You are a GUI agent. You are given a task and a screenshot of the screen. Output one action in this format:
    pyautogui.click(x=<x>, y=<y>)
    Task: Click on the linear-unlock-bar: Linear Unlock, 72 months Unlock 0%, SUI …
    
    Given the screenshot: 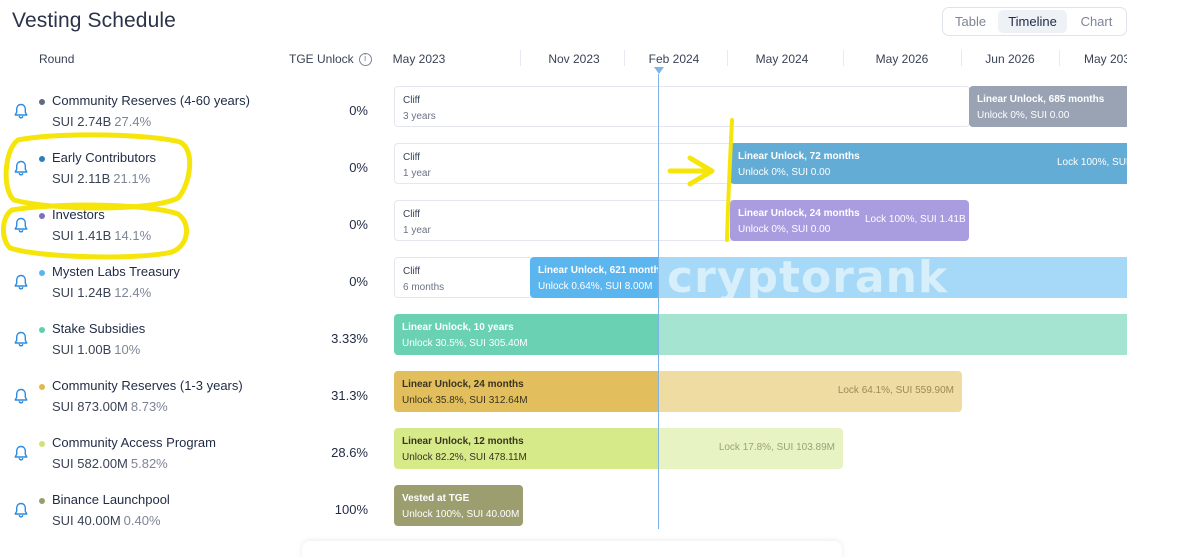 What is the action you would take?
    pyautogui.click(x=928, y=163)
    